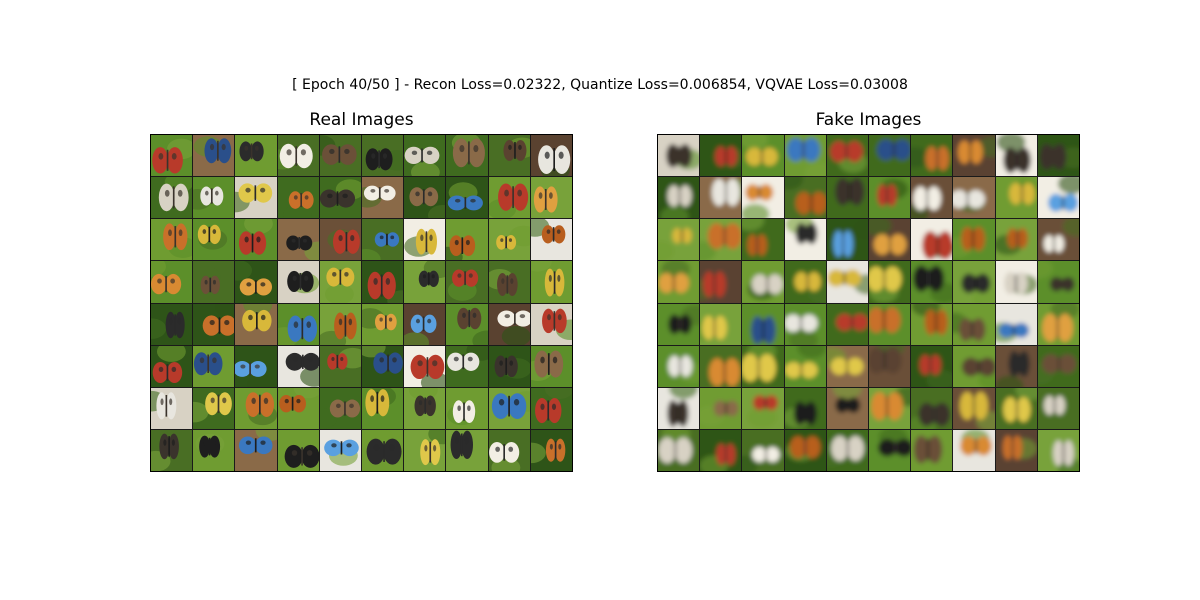  I want to click on fake-images-title: Fake Images, so click(868, 120).